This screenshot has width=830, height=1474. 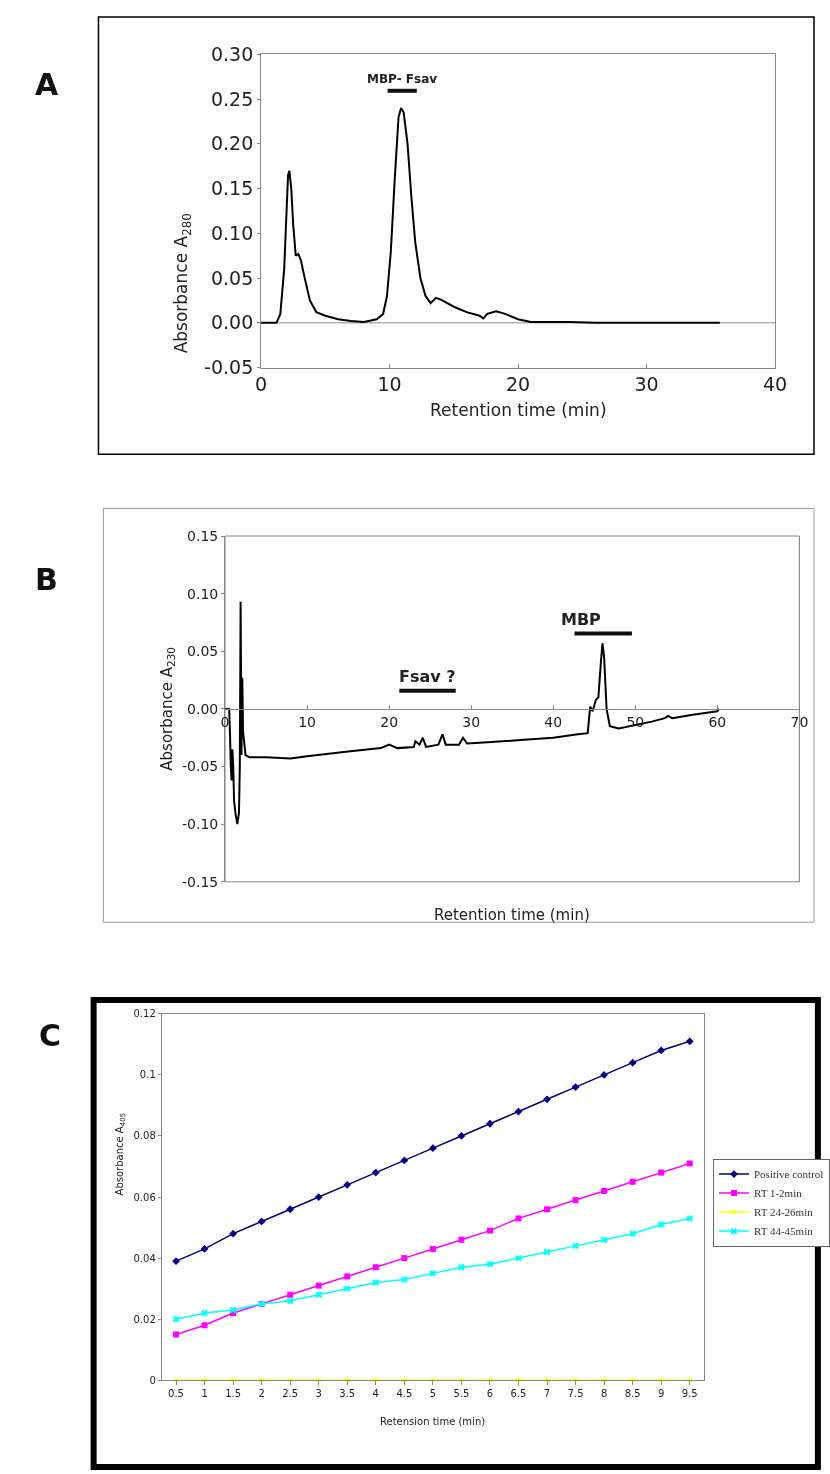 What do you see at coordinates (47, 84) in the screenshot?
I see `text: A` at bounding box center [47, 84].